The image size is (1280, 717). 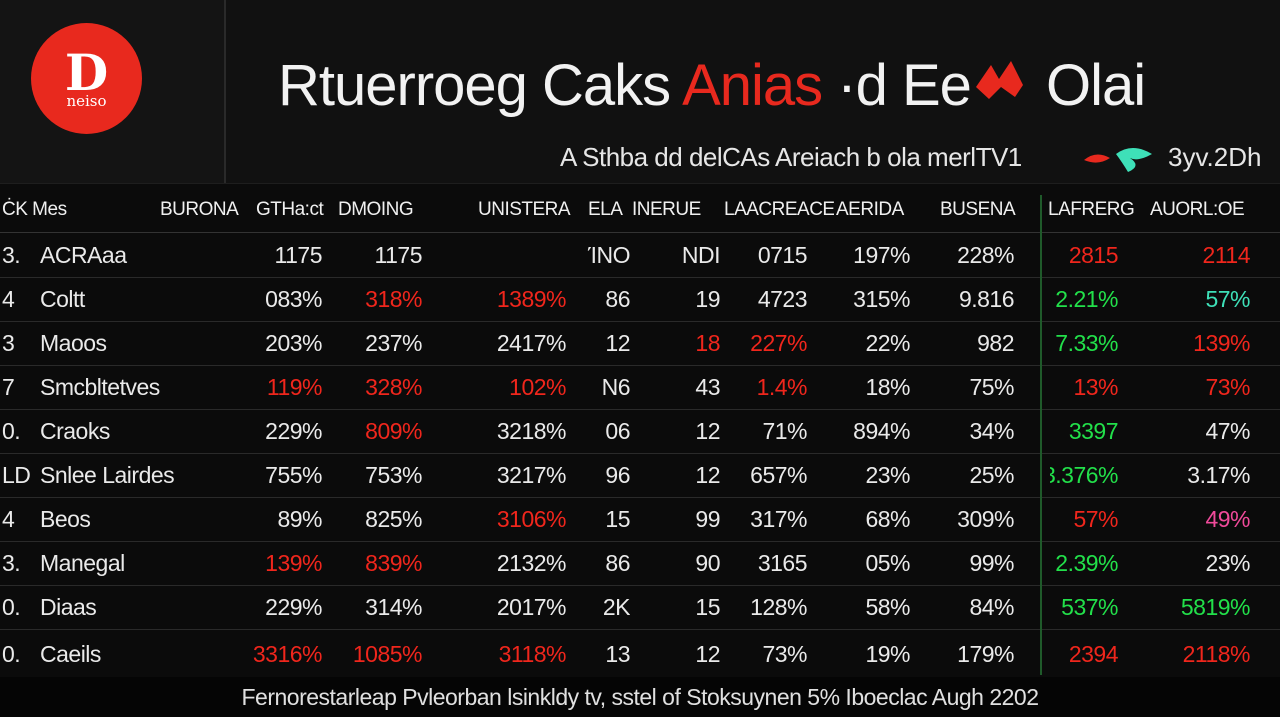 What do you see at coordinates (480, 85) in the screenshot?
I see `title-part1: Rtuerroeg Caks` at bounding box center [480, 85].